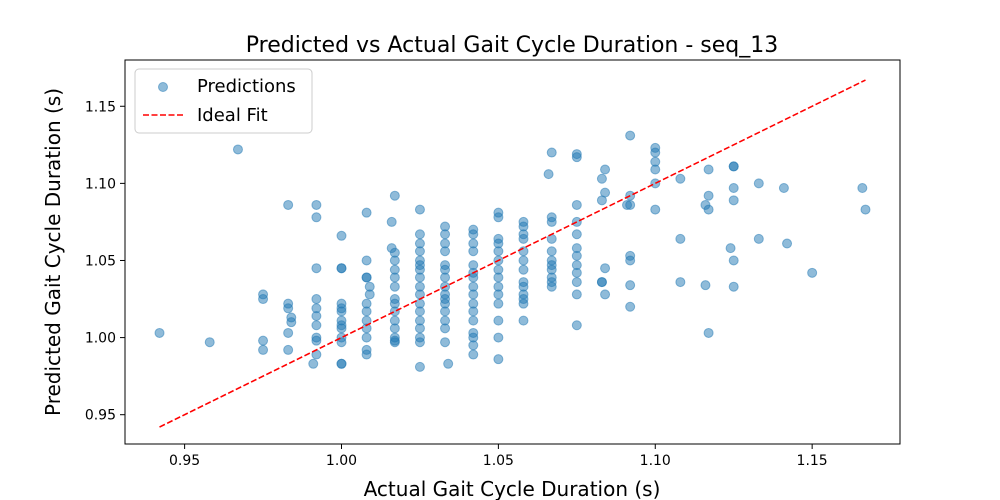 This screenshot has width=1000, height=500. I want to click on y-tick-label: 0.95, so click(100, 416).